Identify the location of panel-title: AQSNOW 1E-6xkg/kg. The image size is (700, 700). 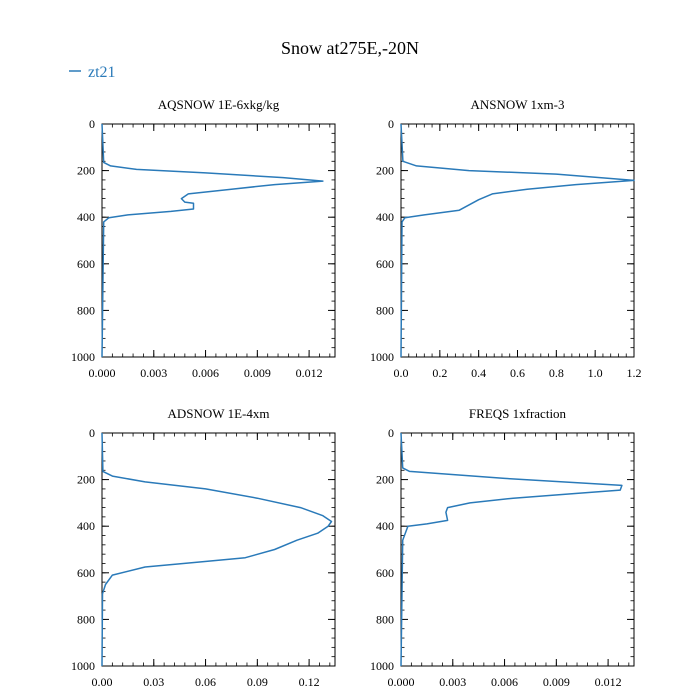
(219, 104).